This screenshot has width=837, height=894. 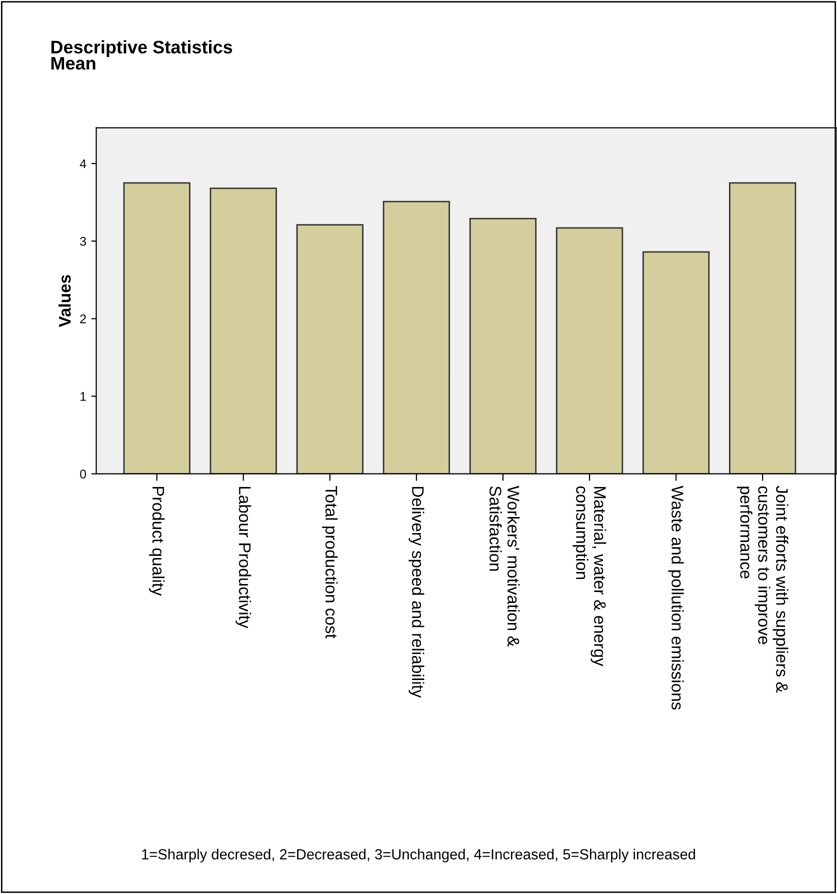 What do you see at coordinates (330, 562) in the screenshot?
I see `x-tick-label: Total production cost` at bounding box center [330, 562].